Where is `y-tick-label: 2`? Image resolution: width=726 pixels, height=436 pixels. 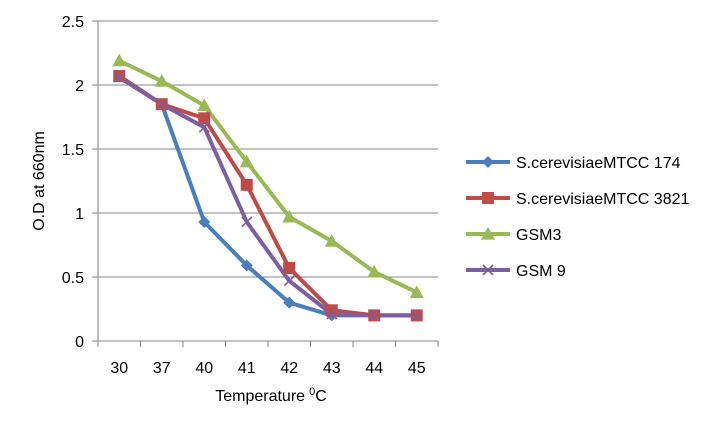 y-tick-label: 2 is located at coordinates (79, 86).